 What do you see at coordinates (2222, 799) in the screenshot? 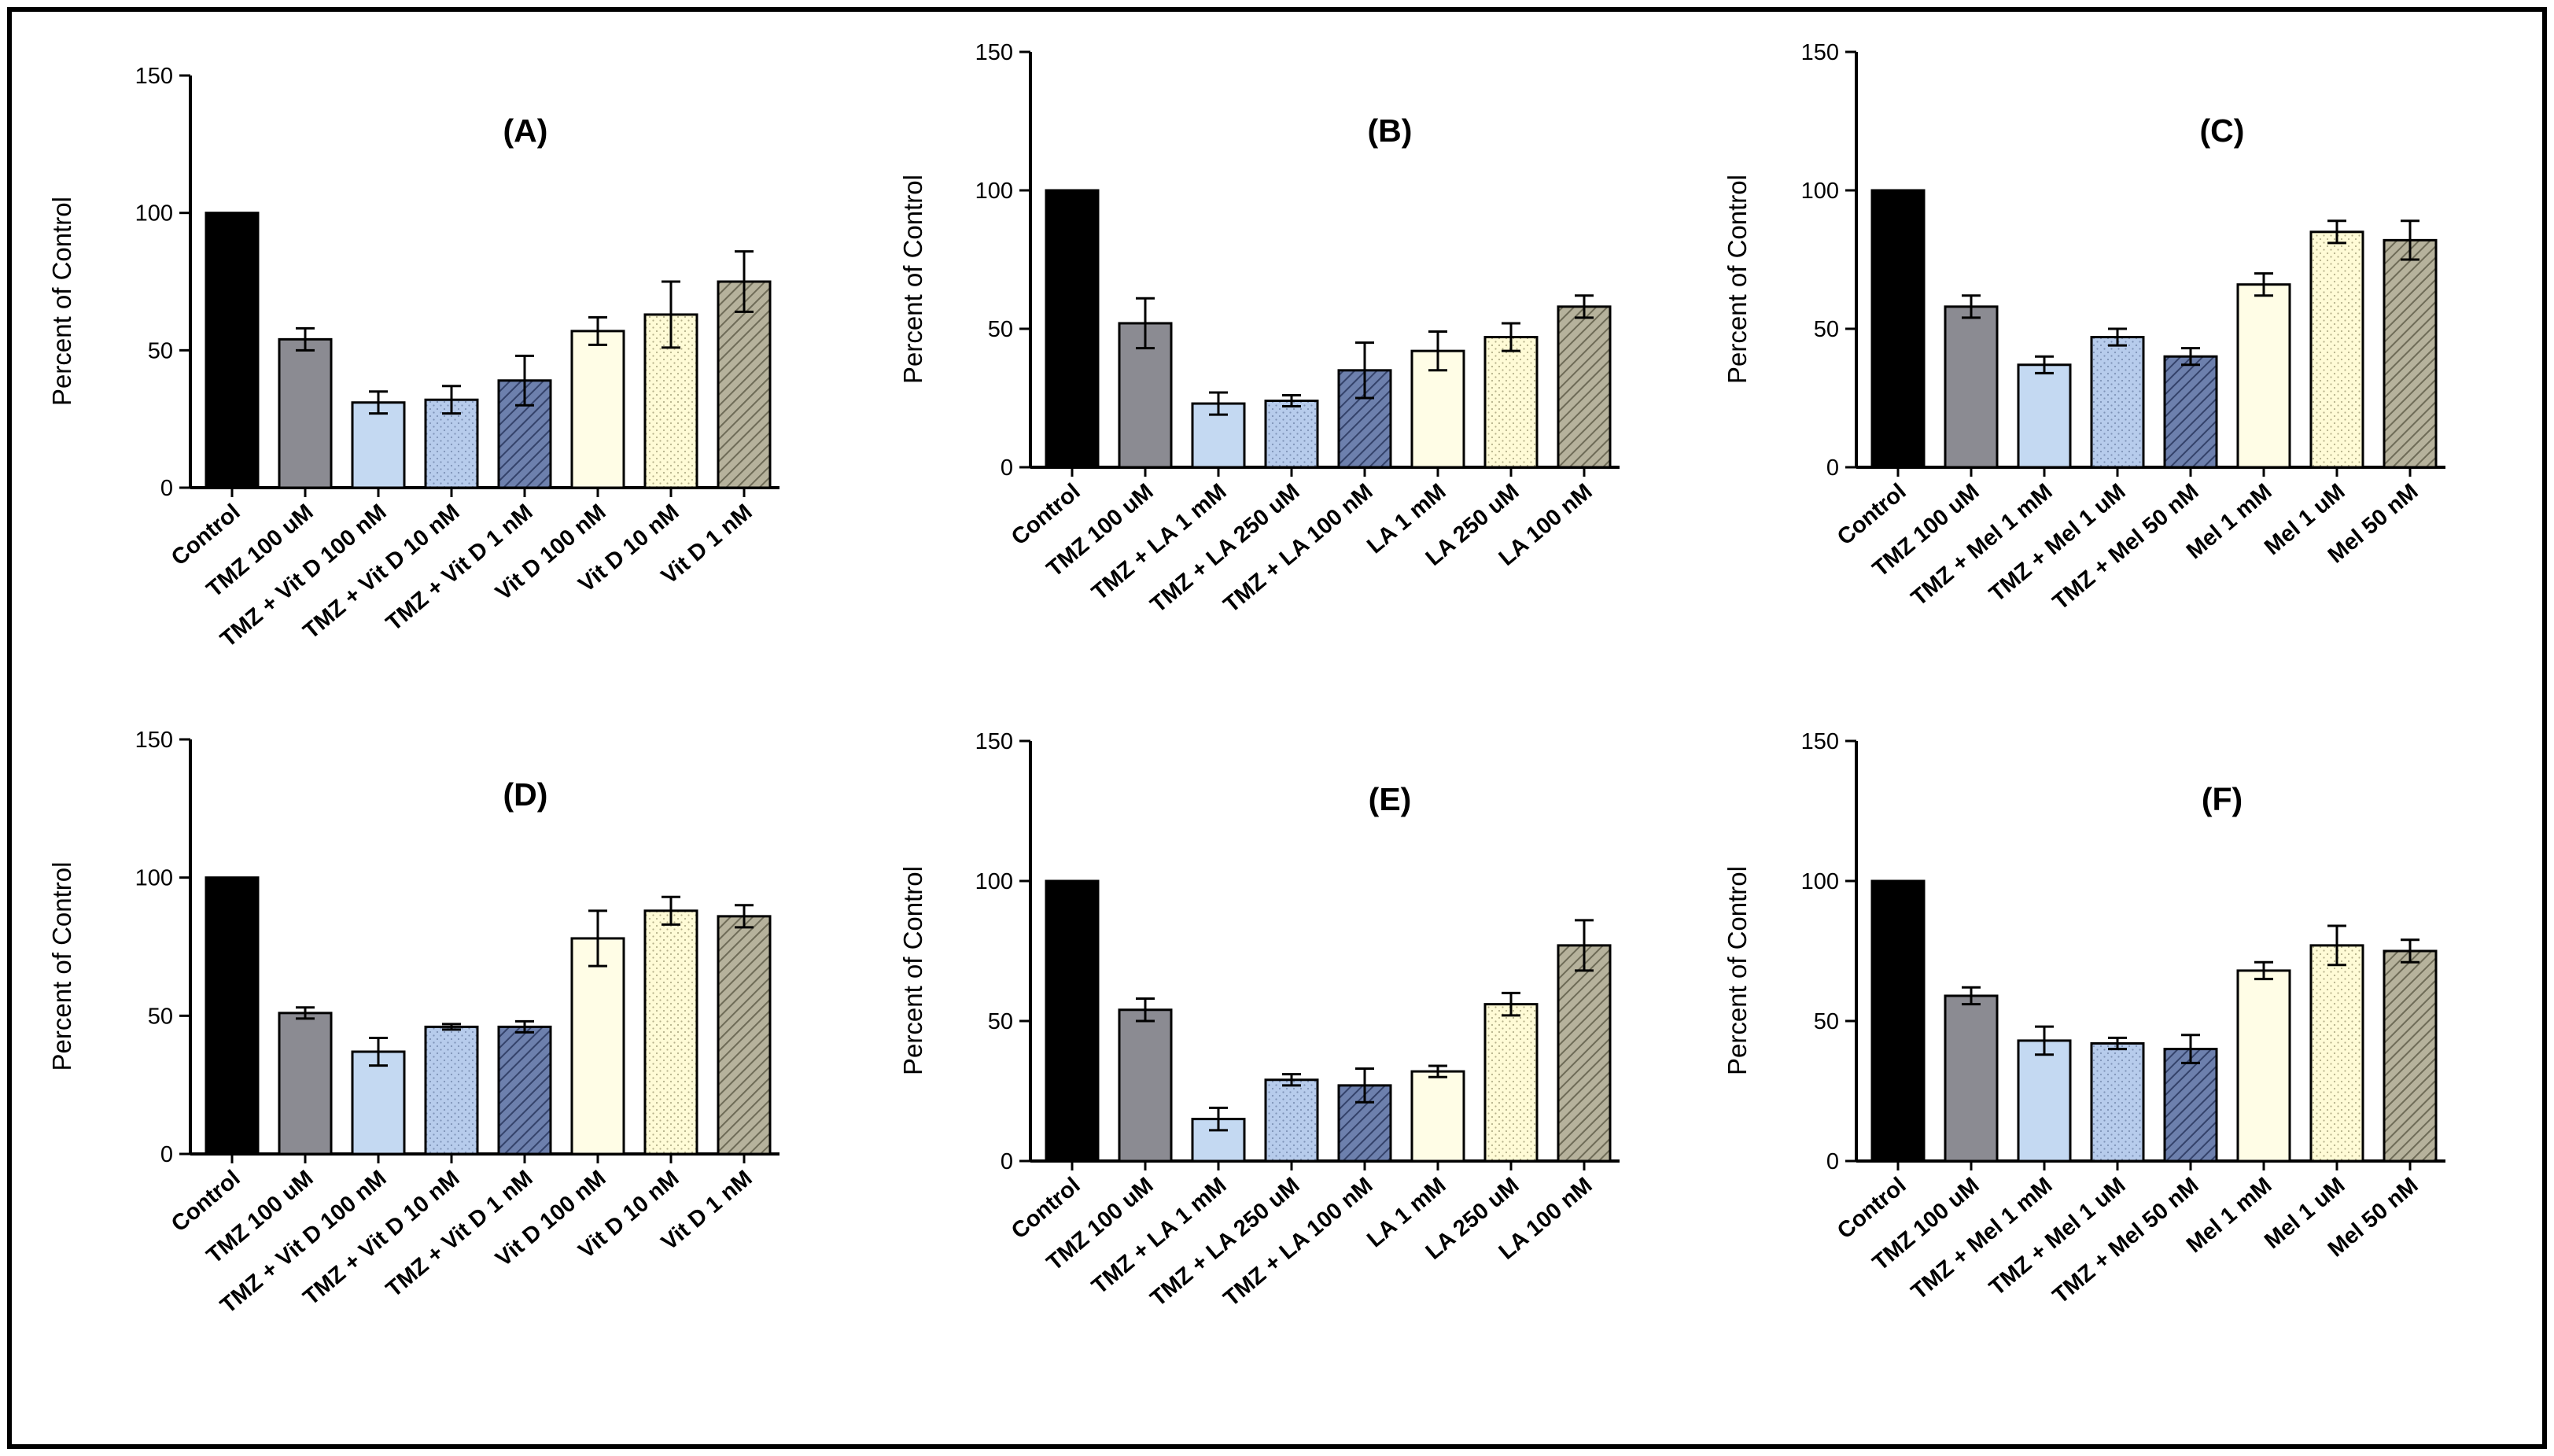
I see `panel-title: (F)` at bounding box center [2222, 799].